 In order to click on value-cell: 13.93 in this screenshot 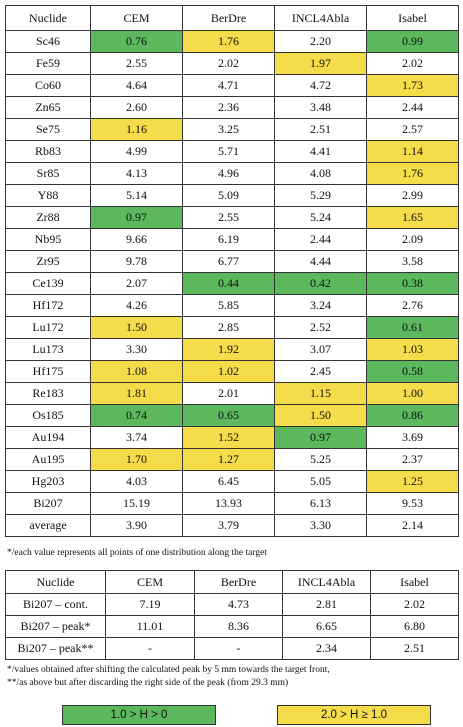, I will do `click(228, 503)`.